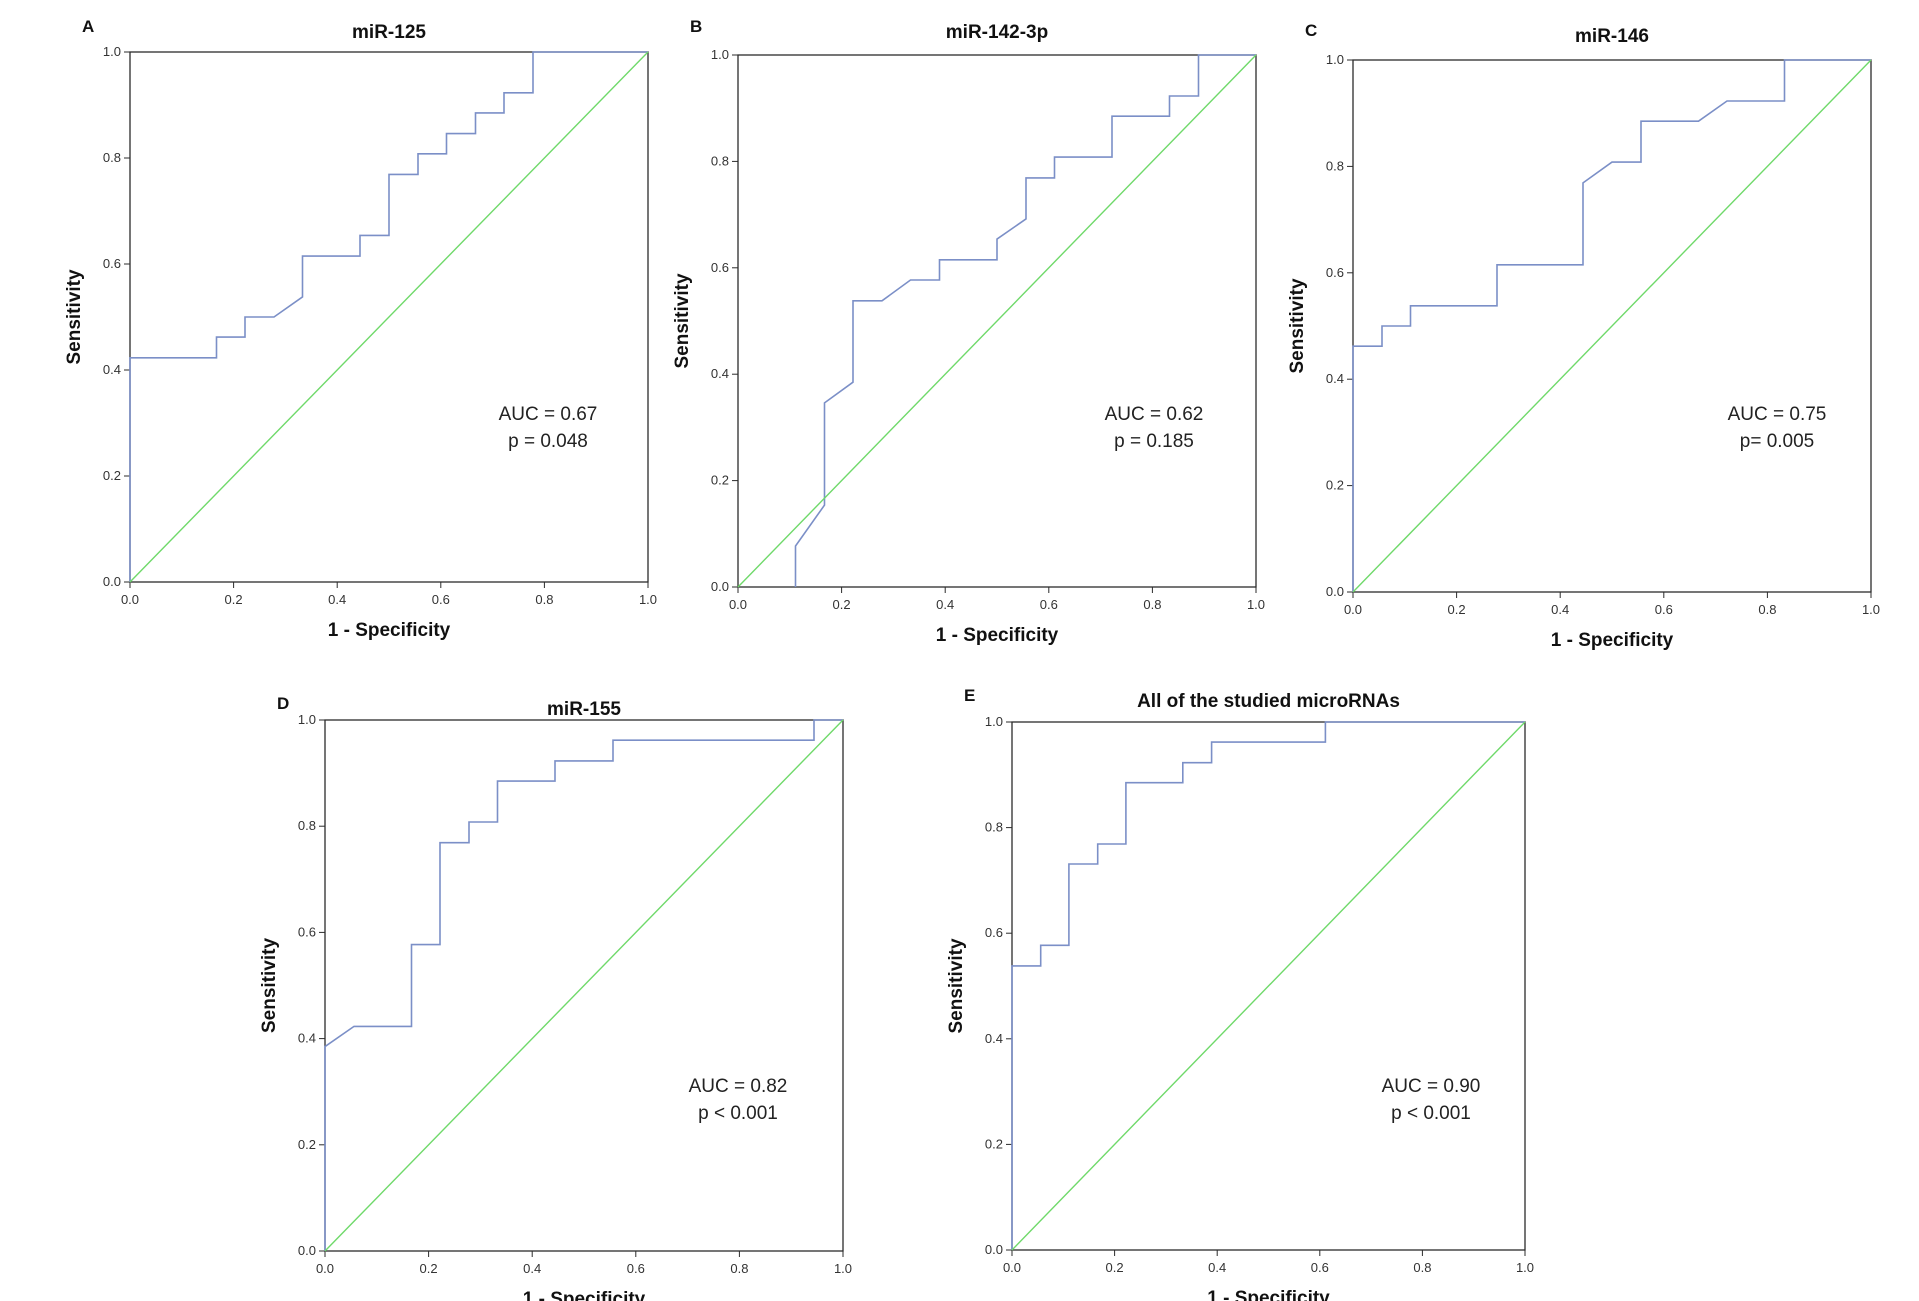 Image resolution: width=1919 pixels, height=1301 pixels. I want to click on p-value-annotation: p = 0.185, so click(1154, 441).